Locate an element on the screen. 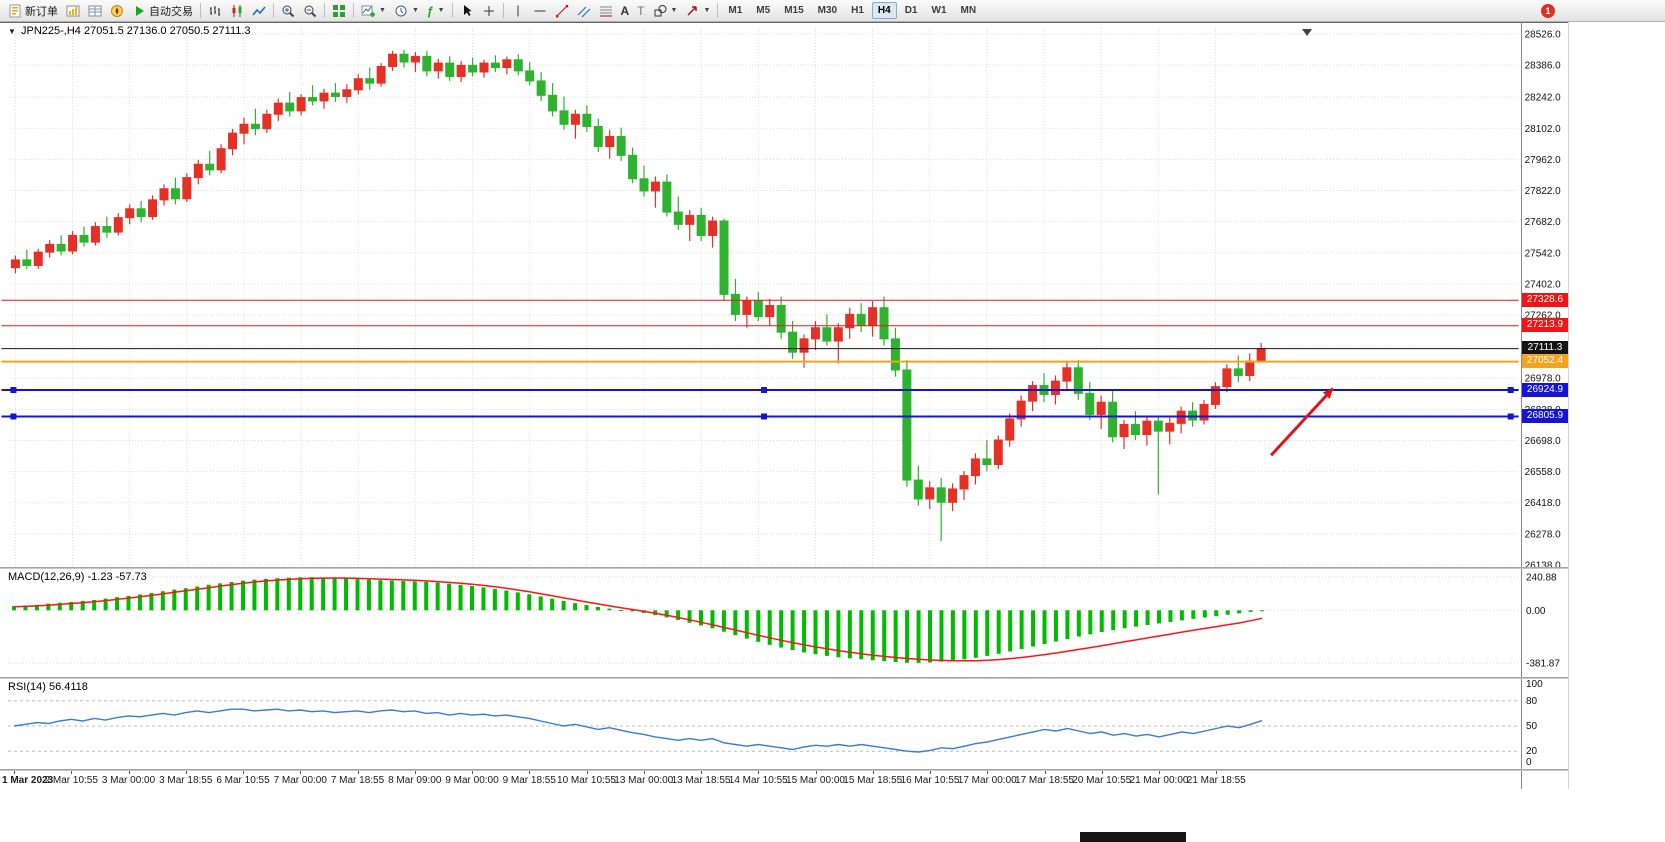  macd-axis-label: 0.00 is located at coordinates (1536, 611).